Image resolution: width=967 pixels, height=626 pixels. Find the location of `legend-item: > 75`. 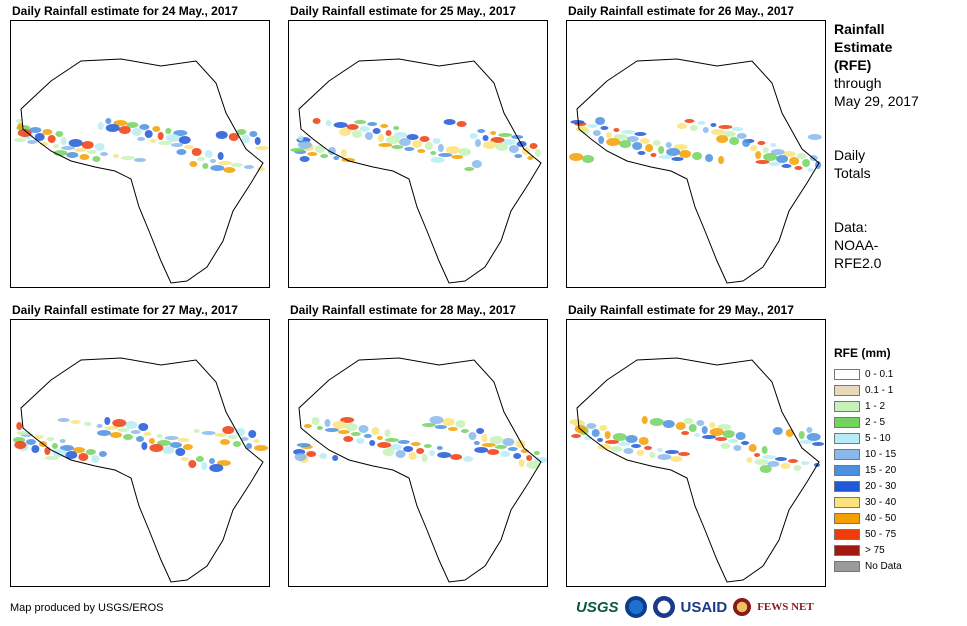

legend-item: > 75 is located at coordinates (899, 550).